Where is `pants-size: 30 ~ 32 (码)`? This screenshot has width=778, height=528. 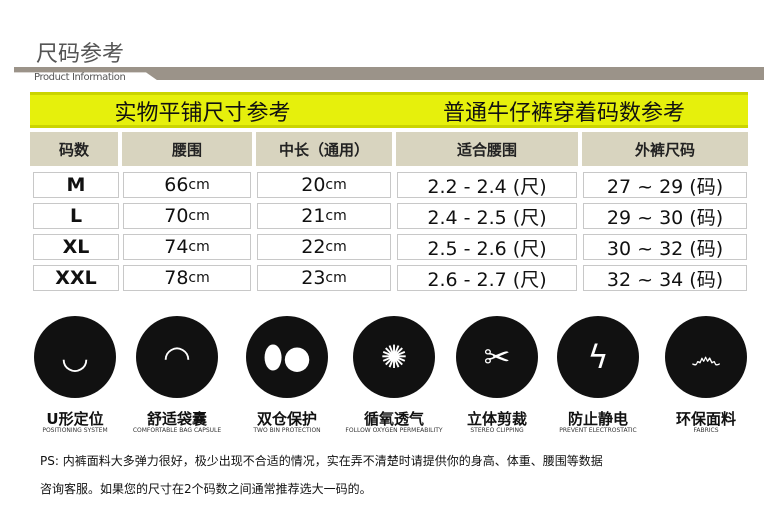 pants-size: 30 ~ 32 (码) is located at coordinates (665, 248).